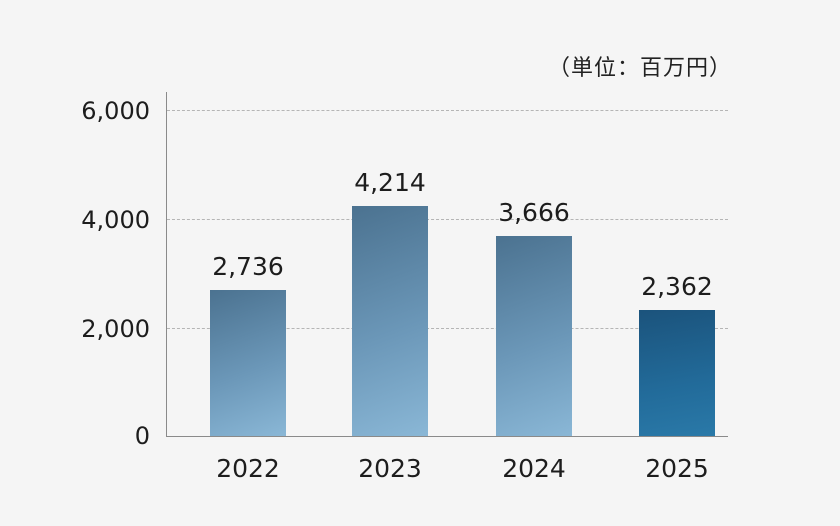 The height and width of the screenshot is (526, 840). I want to click on value-label-2023: 4,214, so click(390, 182).